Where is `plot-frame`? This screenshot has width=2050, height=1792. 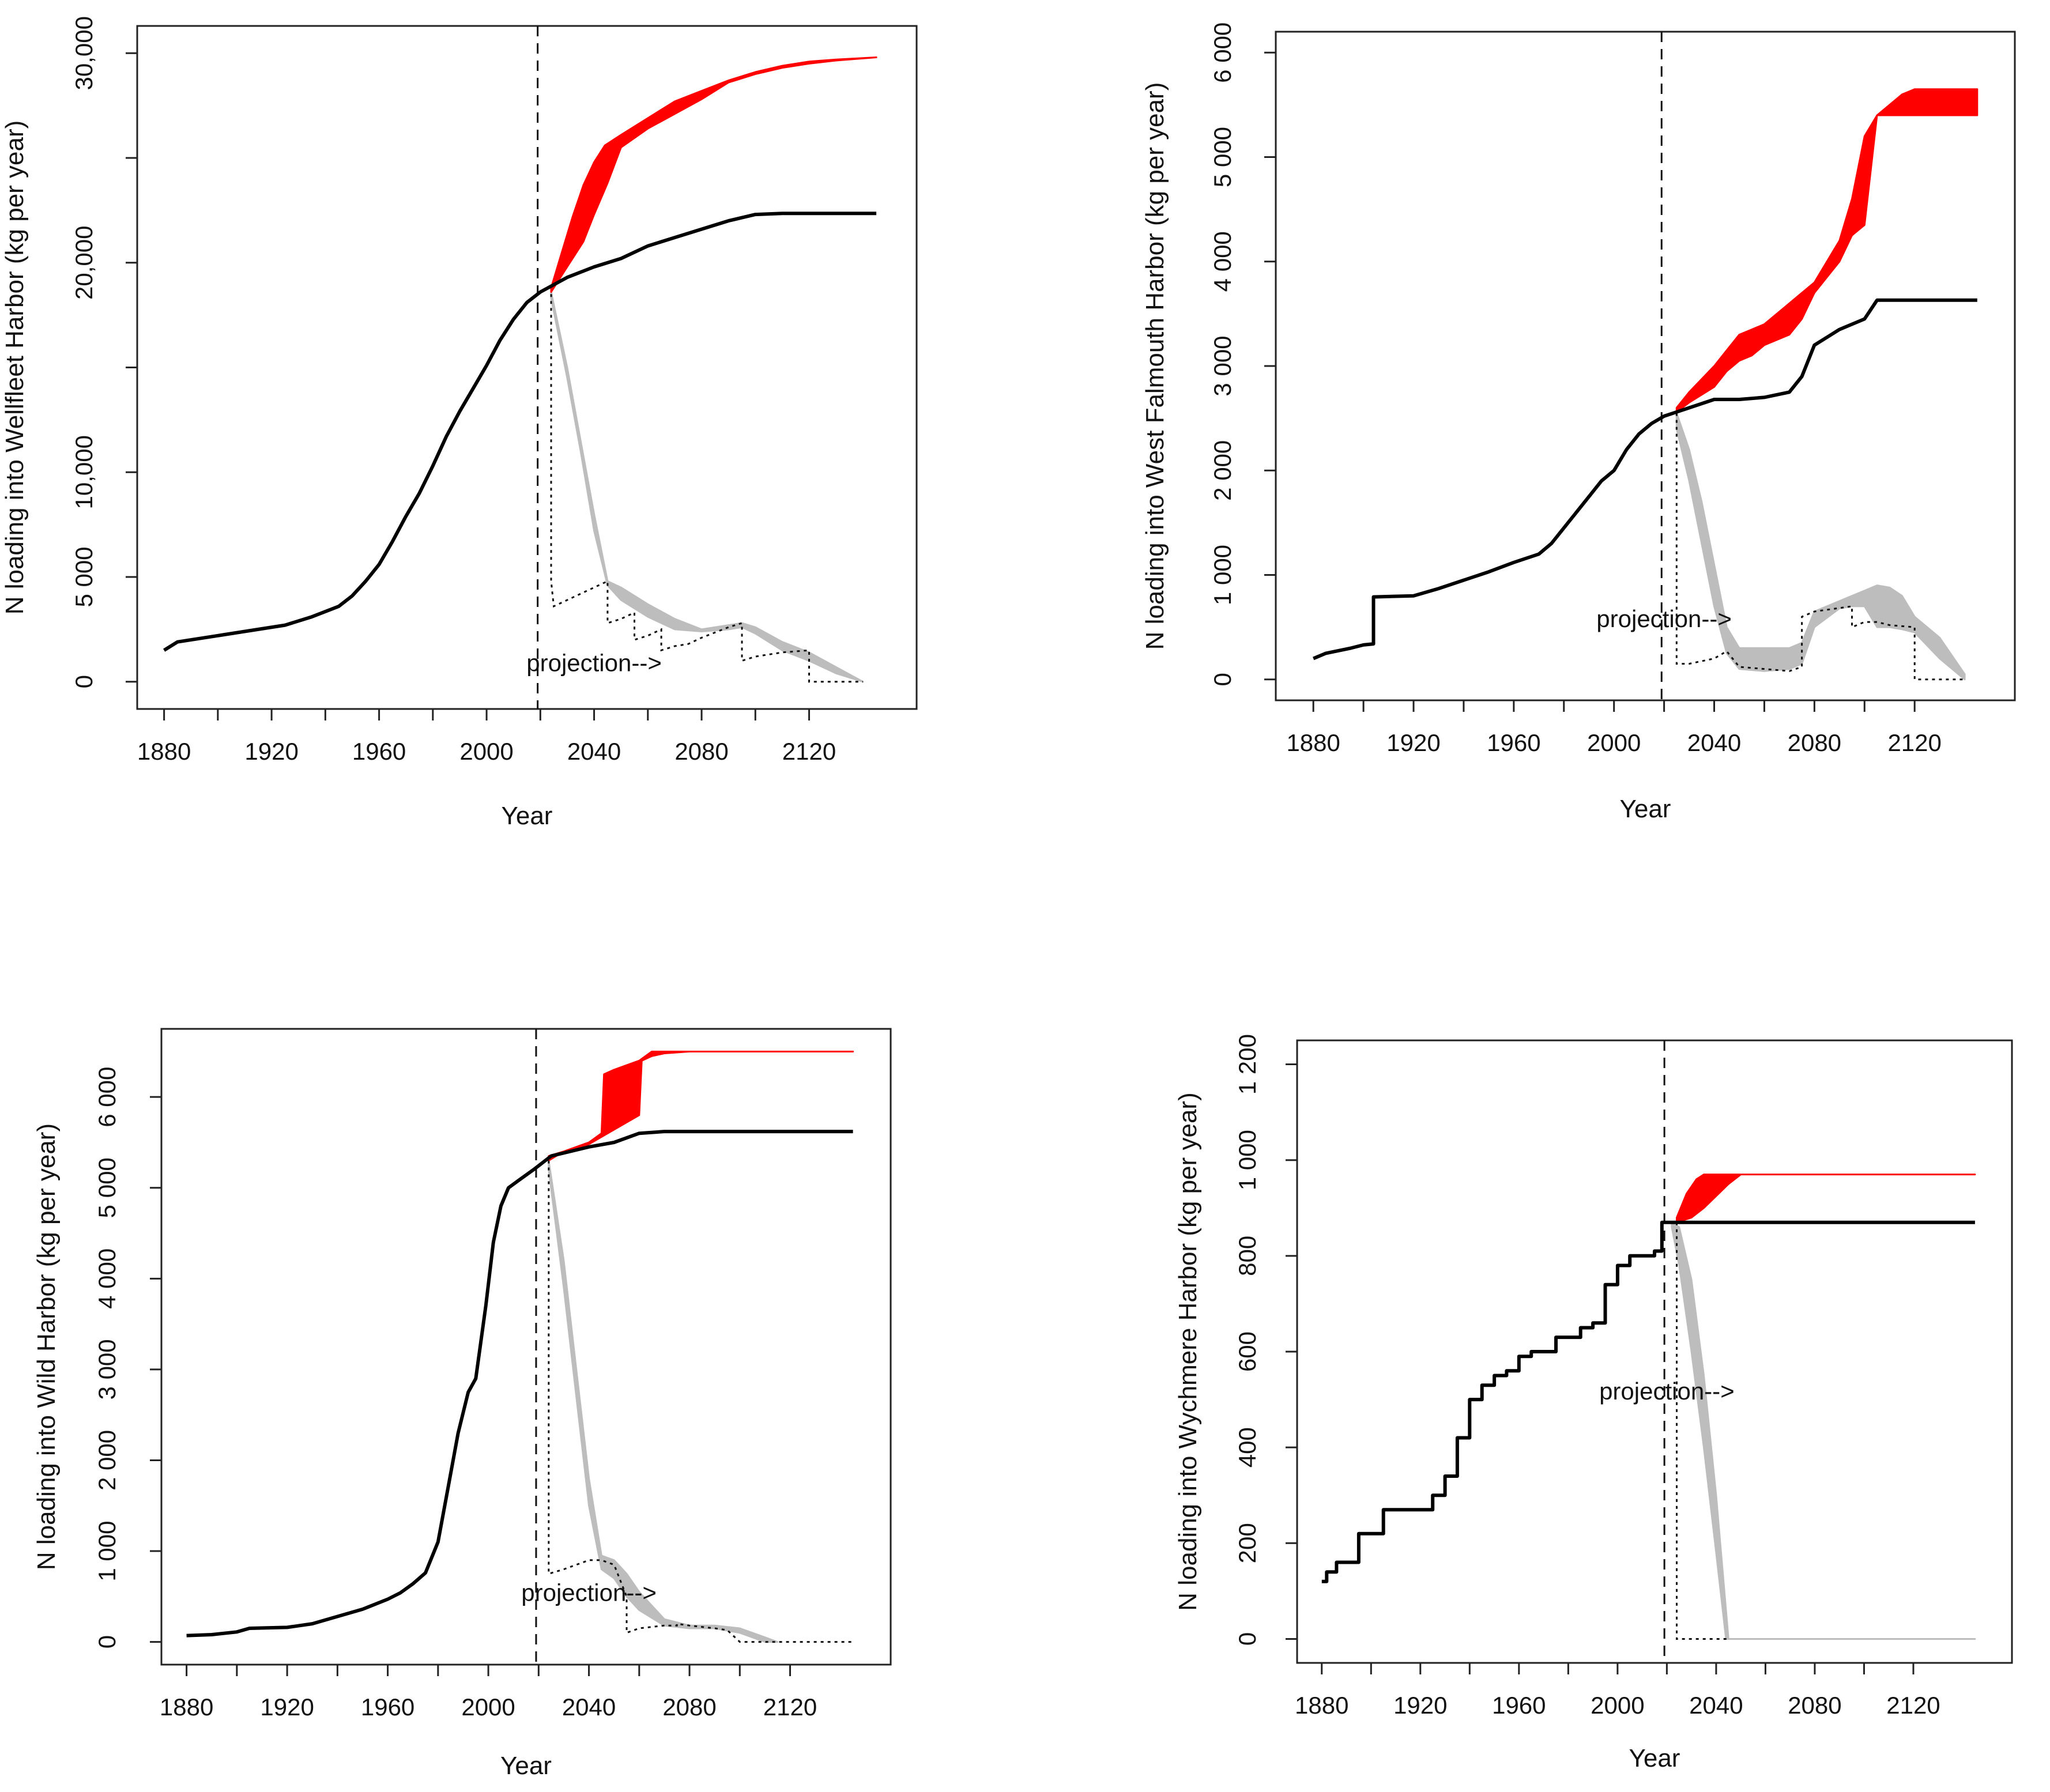 plot-frame is located at coordinates (526, 1347).